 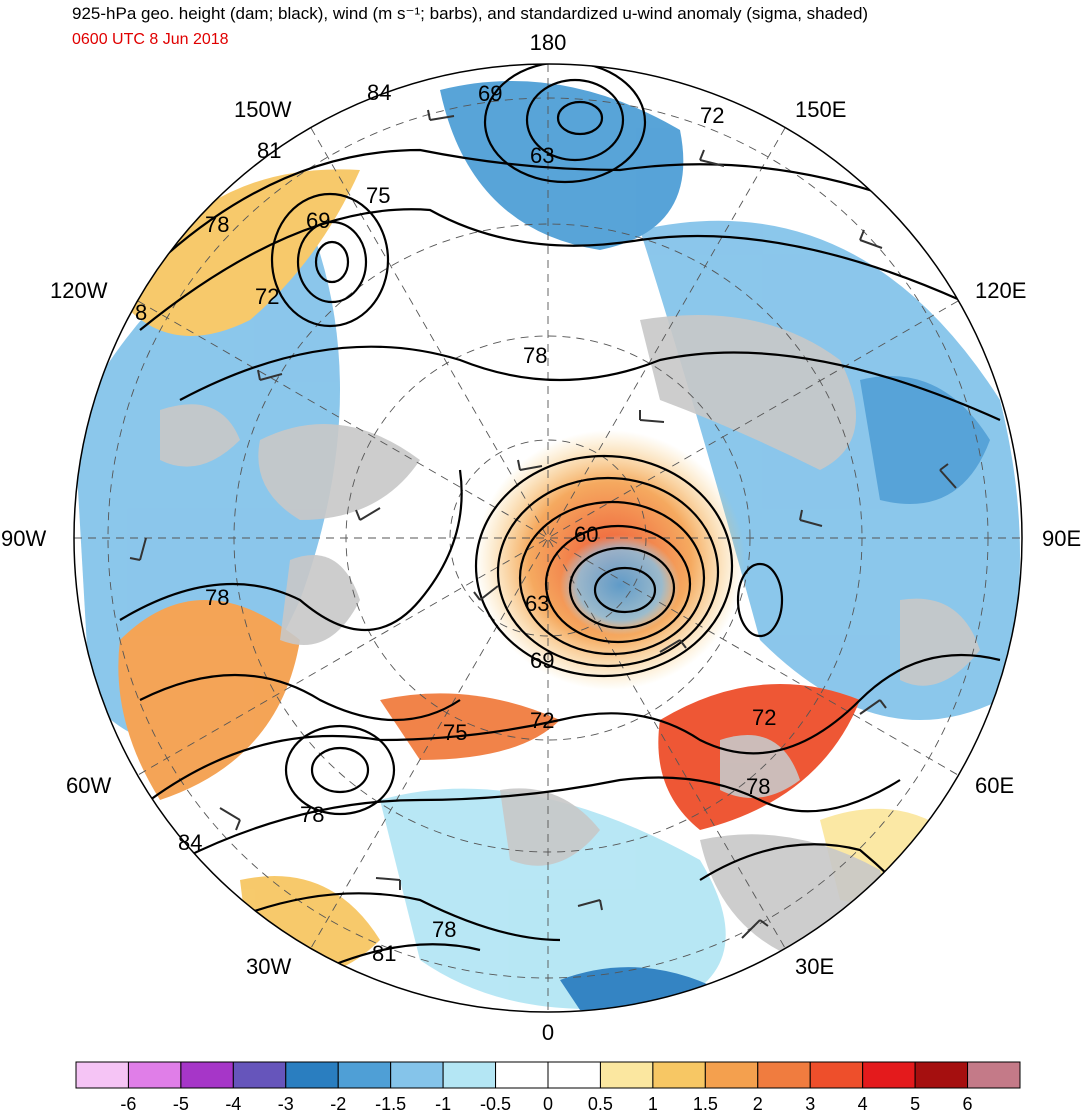 I want to click on colorbar-tick-label: -6, so click(x=128, y=1103).